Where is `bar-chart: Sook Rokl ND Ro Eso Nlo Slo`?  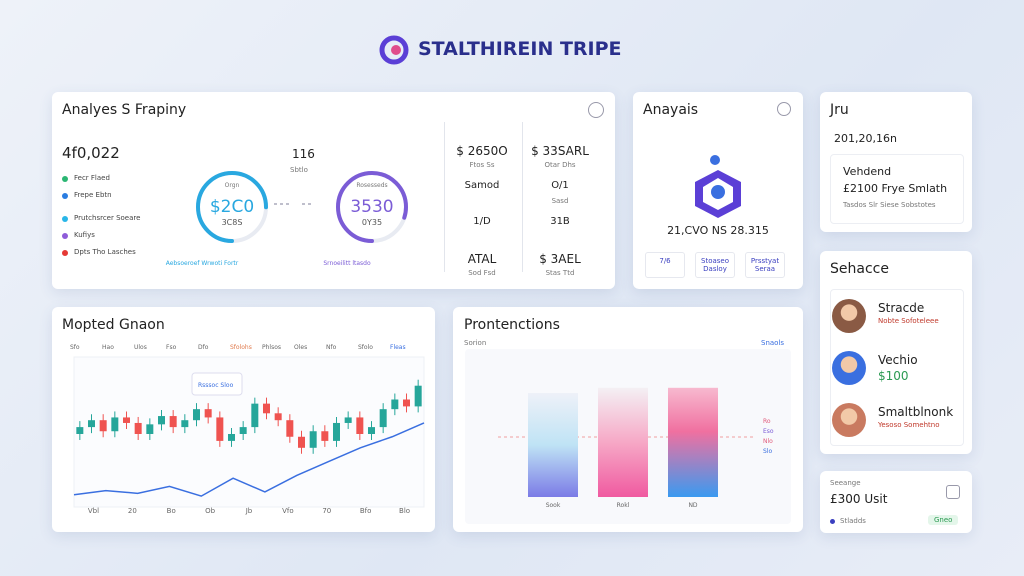 bar-chart: Sook Rokl ND Ro Eso Nlo Slo is located at coordinates (636, 448).